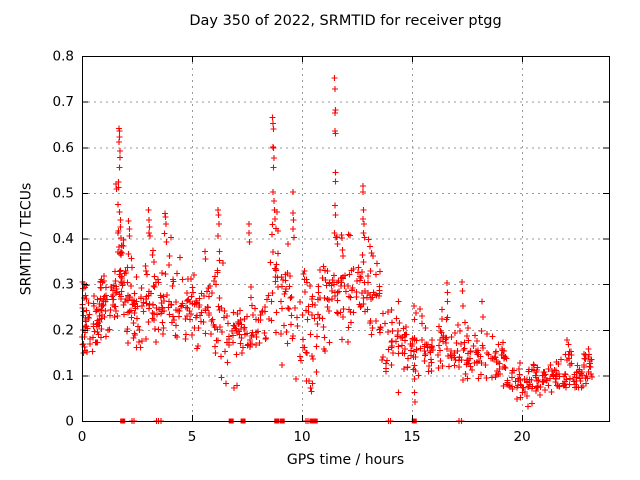 Image resolution: width=640 pixels, height=480 pixels. I want to click on y-tick-label: 0.1, so click(63, 376).